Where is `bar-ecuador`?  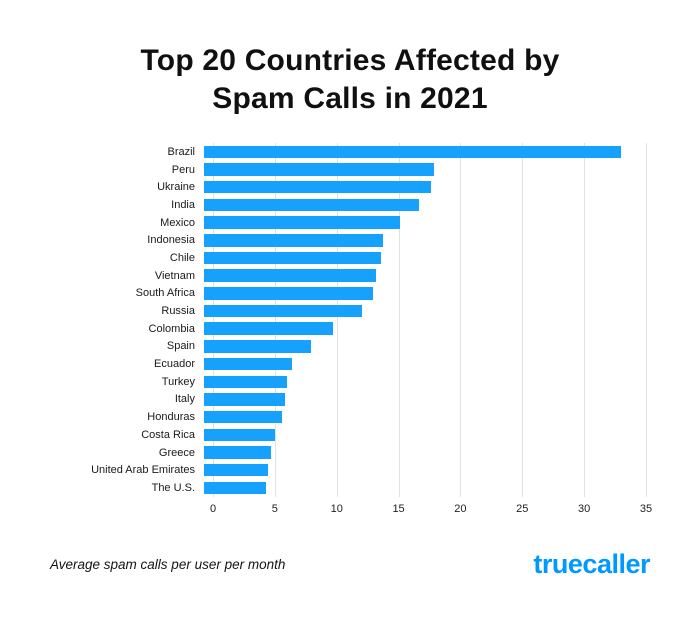 bar-ecuador is located at coordinates (248, 364).